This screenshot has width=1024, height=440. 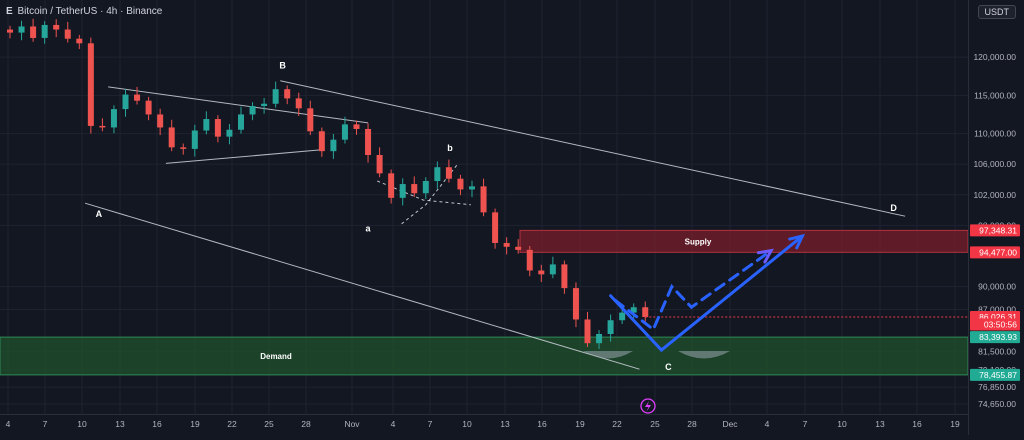 I want to click on price-axis-tick-label: 81,500.00, so click(x=997, y=352).